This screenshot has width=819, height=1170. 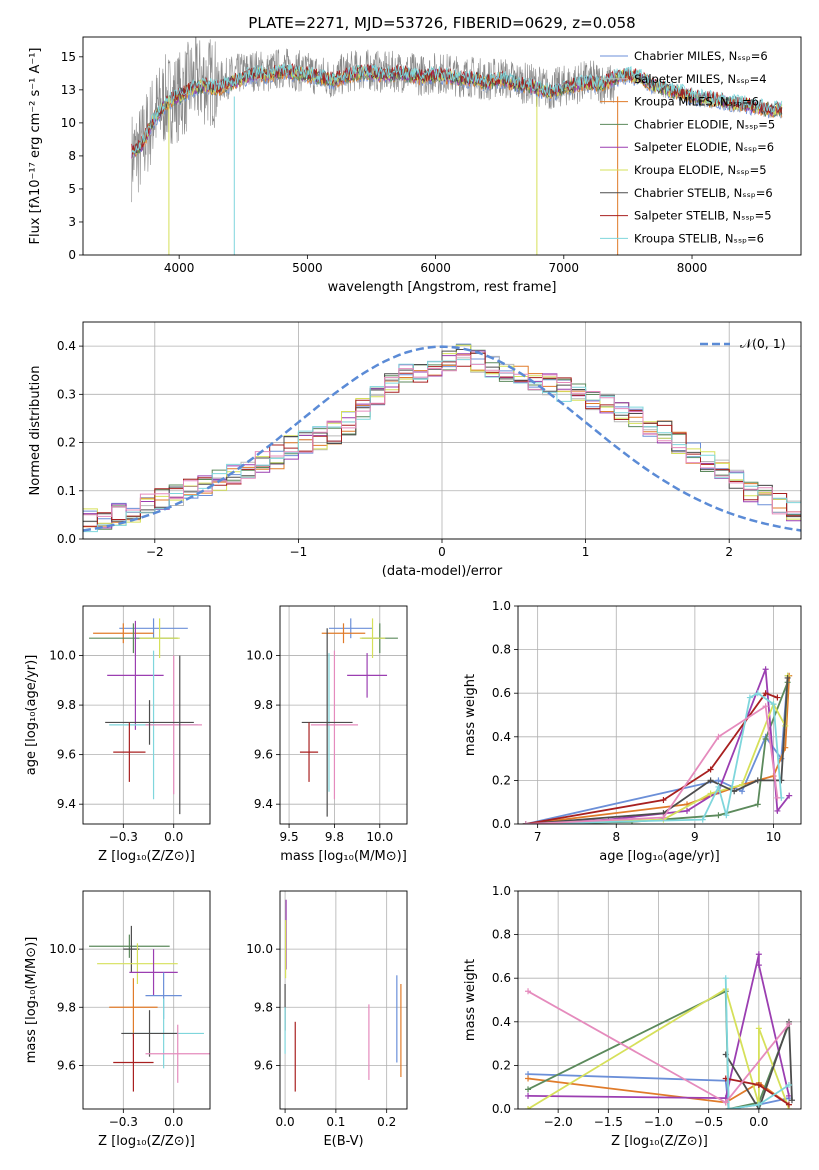 I want to click on y-tick-label: 1.0, so click(x=501, y=891).